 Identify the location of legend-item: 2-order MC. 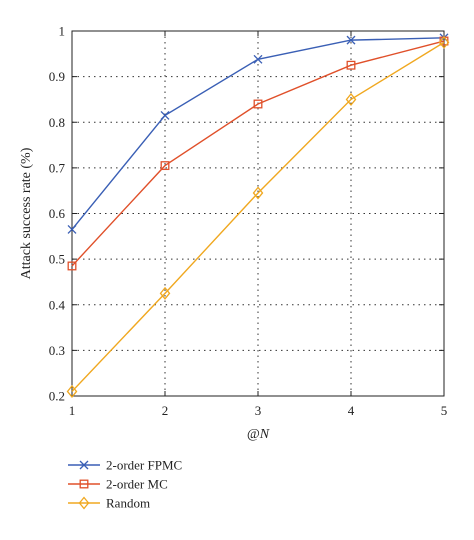
(118, 484).